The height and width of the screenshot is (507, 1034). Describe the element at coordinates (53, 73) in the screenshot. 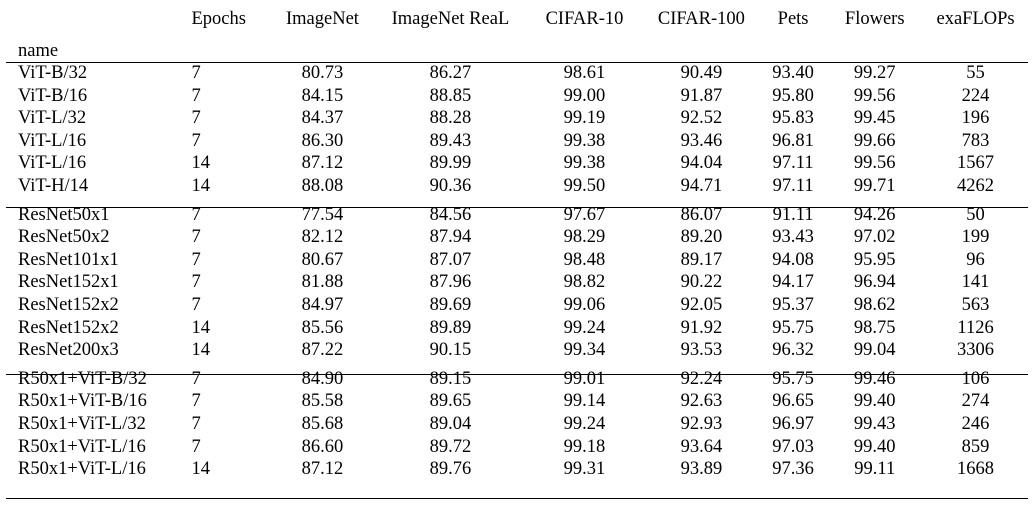

I see `cell-name: ViT-B/32` at that location.